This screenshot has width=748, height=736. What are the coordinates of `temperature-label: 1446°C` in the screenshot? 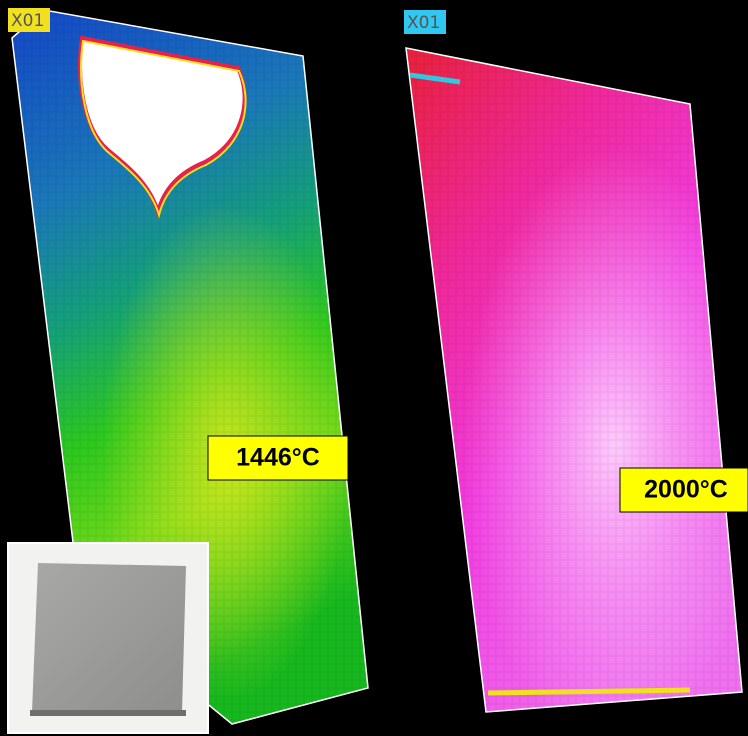 It's located at (278, 458).